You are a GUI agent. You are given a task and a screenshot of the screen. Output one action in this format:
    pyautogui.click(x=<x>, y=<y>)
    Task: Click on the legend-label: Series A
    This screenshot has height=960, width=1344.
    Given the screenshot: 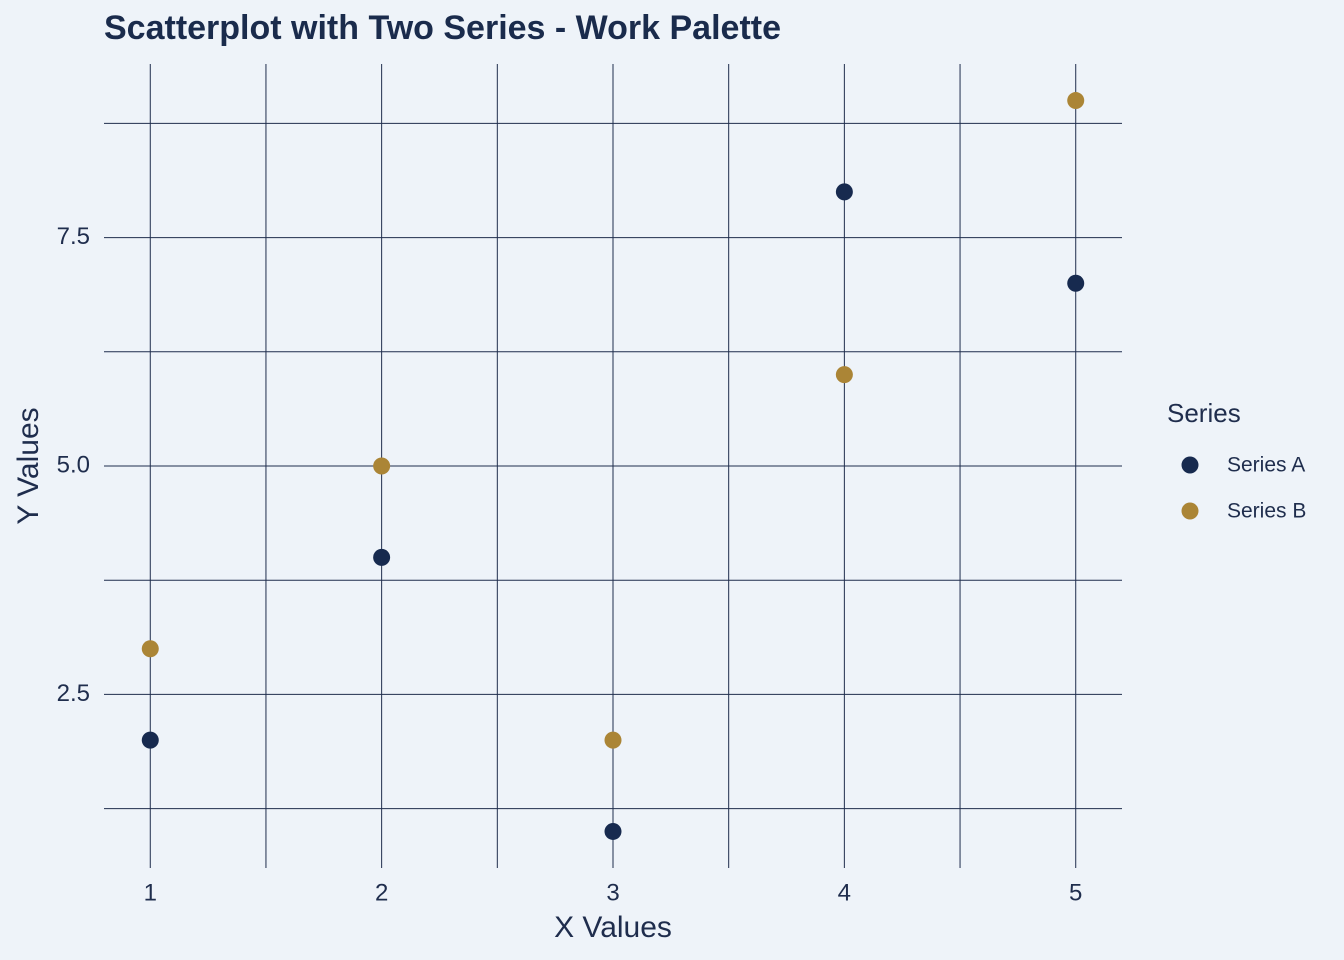 What is the action you would take?
    pyautogui.click(x=1266, y=465)
    